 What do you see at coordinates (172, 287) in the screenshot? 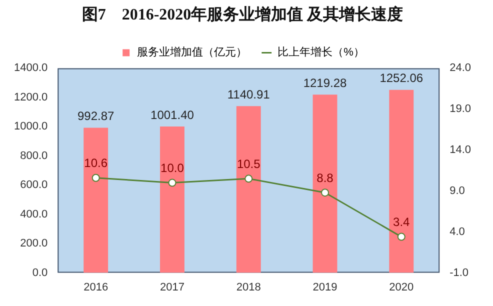
I see `x-tick-label: 2017` at bounding box center [172, 287].